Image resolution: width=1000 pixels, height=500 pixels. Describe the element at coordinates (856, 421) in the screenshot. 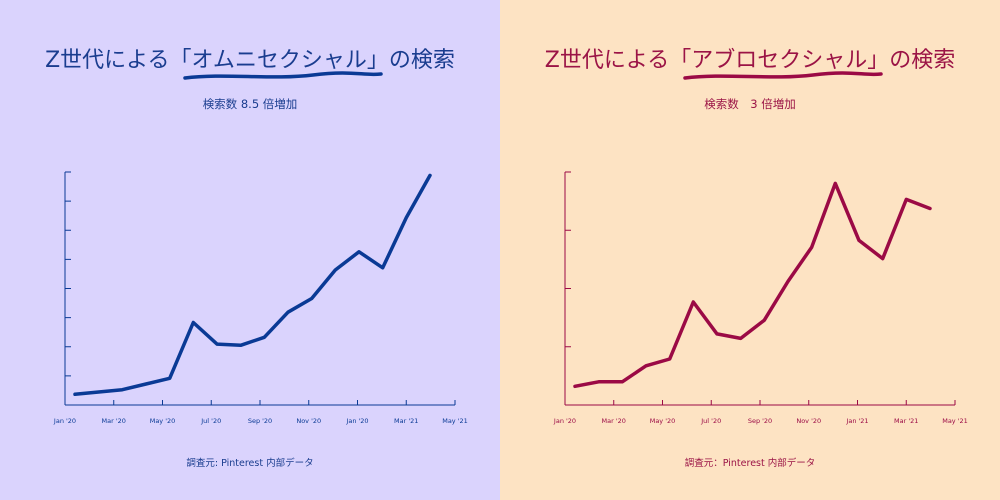

I see `x-tick-label: Jan '21` at that location.